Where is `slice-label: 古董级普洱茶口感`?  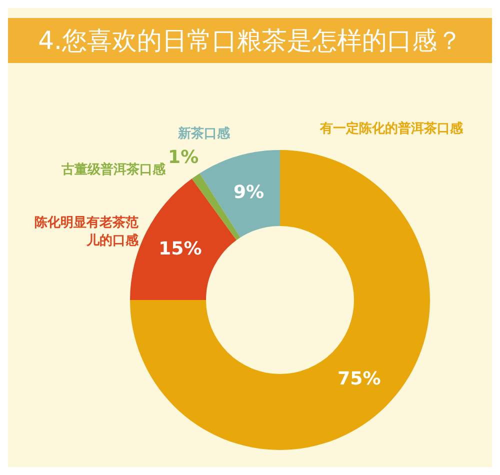
slice-label: 古董级普洱茶口感 is located at coordinates (113, 169).